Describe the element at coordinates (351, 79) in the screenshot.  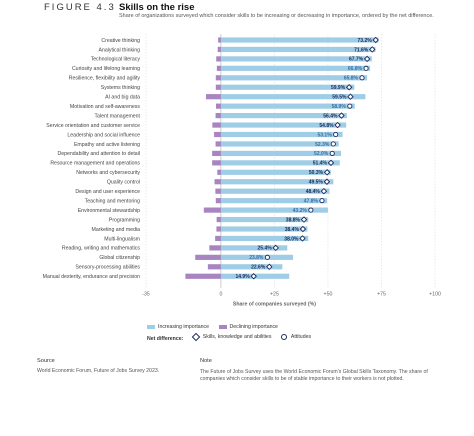
I see `net-value-label: 65.8%` at that location.